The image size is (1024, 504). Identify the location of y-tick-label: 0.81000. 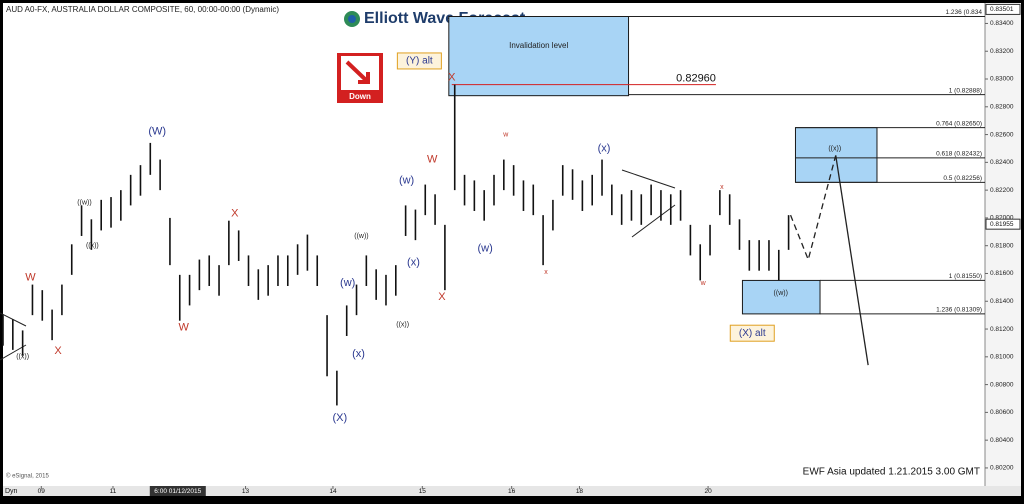
(1002, 357).